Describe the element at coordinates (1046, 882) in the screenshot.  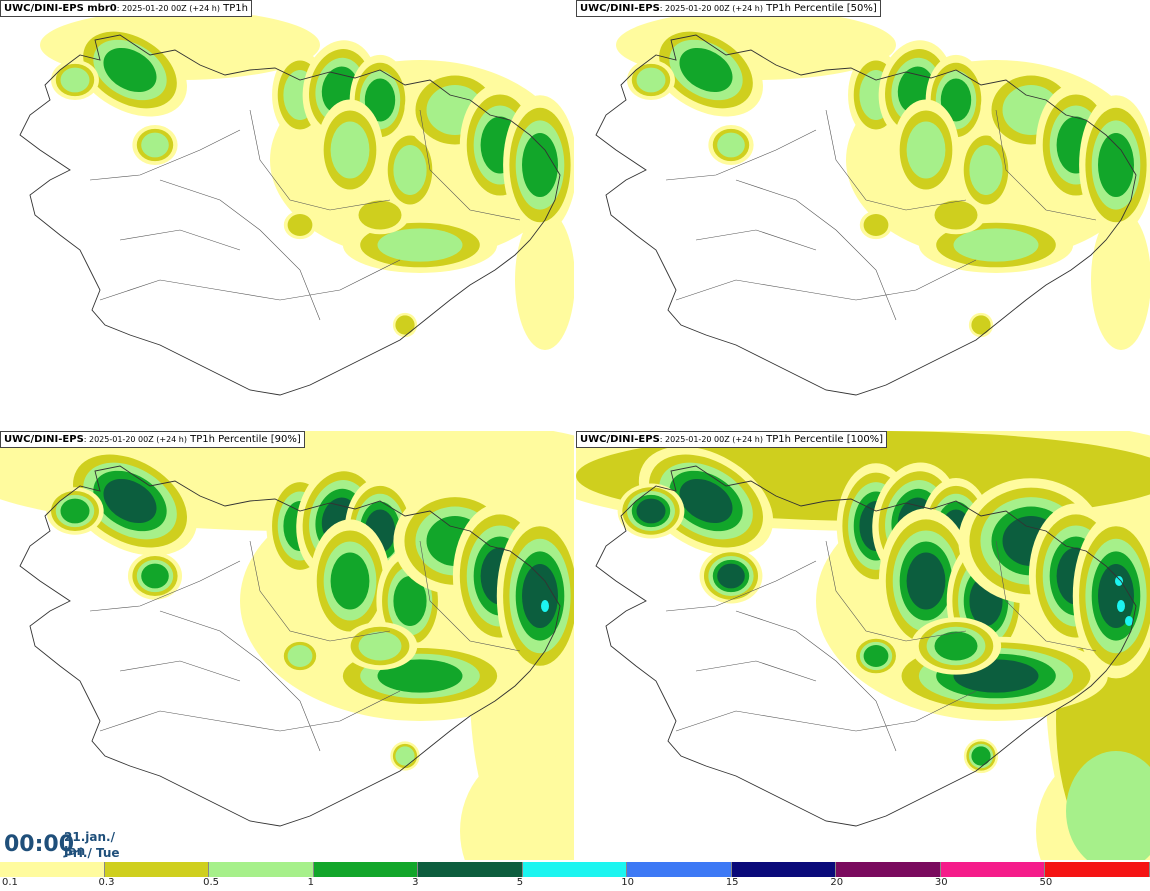
I see `colorbar-tick-label: 50` at that location.